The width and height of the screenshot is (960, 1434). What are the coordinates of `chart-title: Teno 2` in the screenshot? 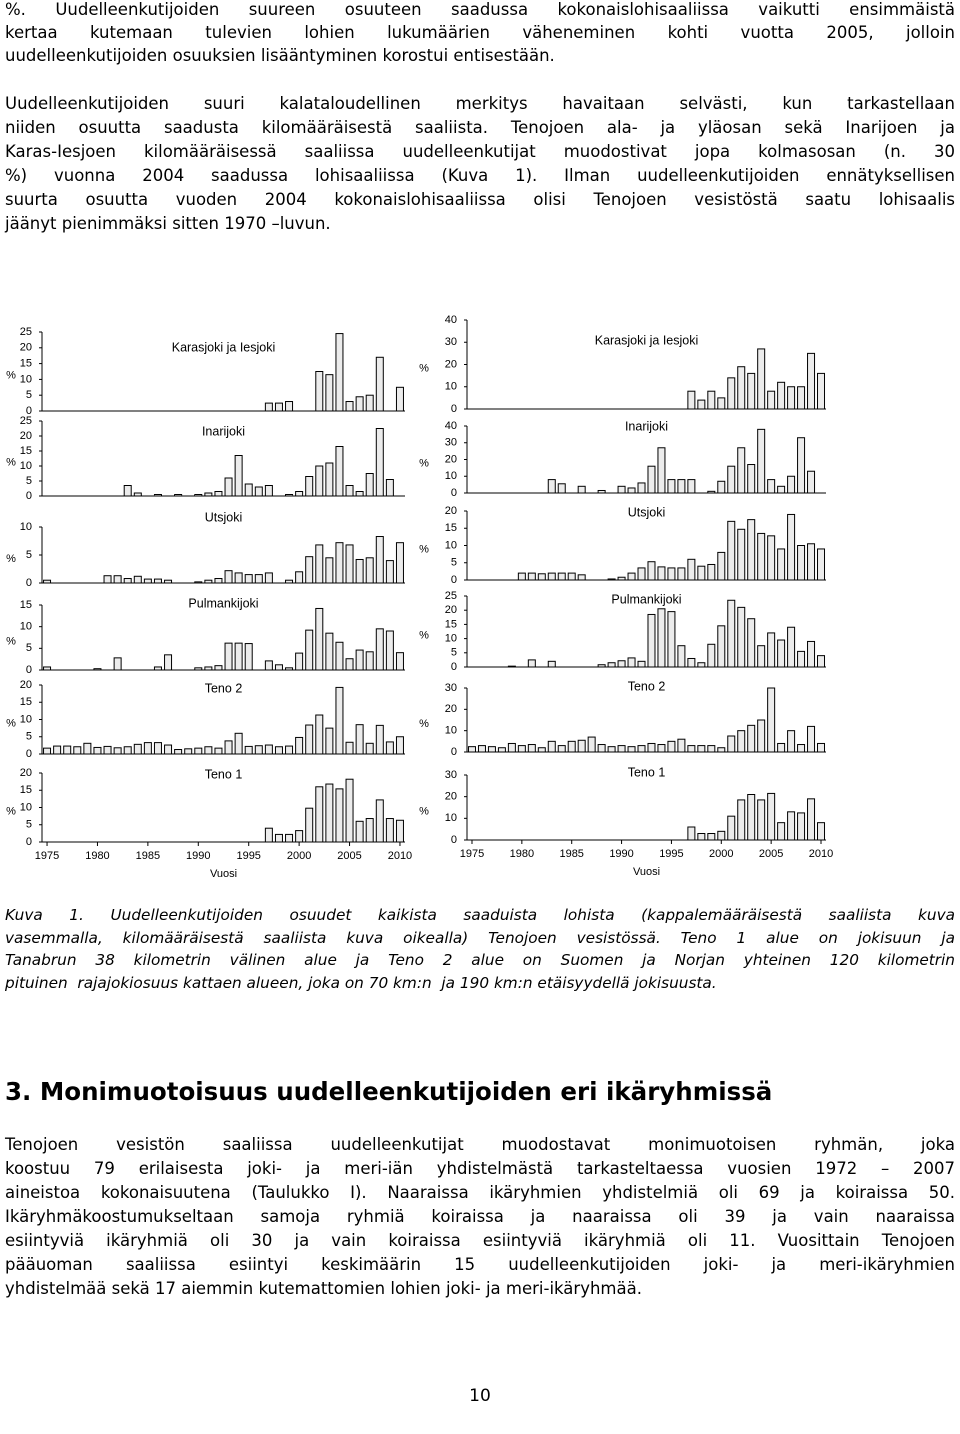 It's located at (224, 688).